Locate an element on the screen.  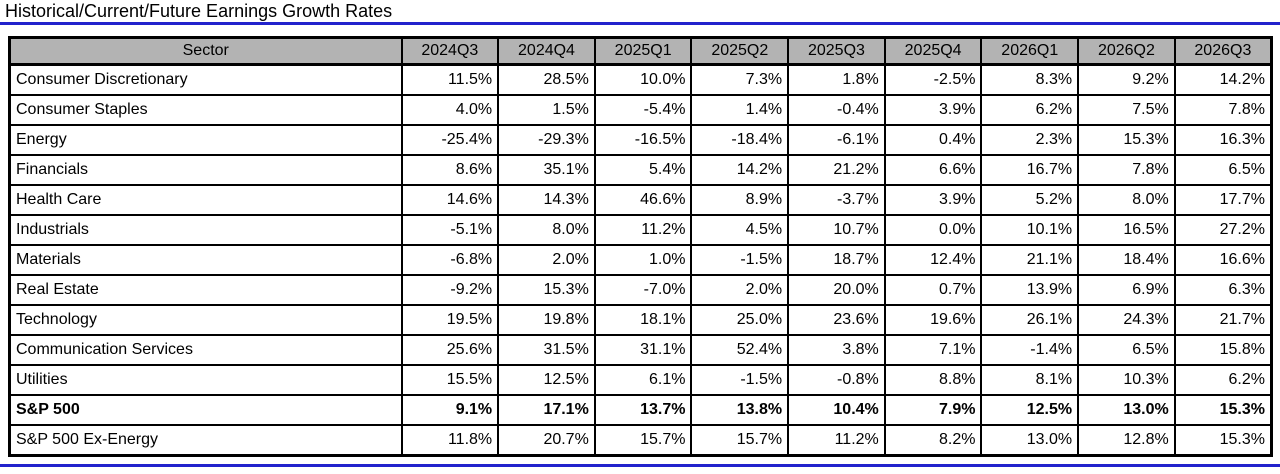
column-header-2026q2: 2026Q2 is located at coordinates (1126, 51).